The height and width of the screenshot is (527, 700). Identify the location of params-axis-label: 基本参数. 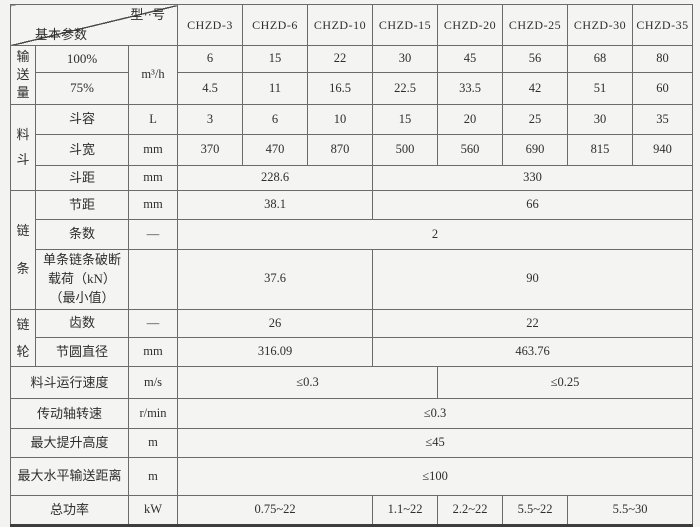
(61, 34).